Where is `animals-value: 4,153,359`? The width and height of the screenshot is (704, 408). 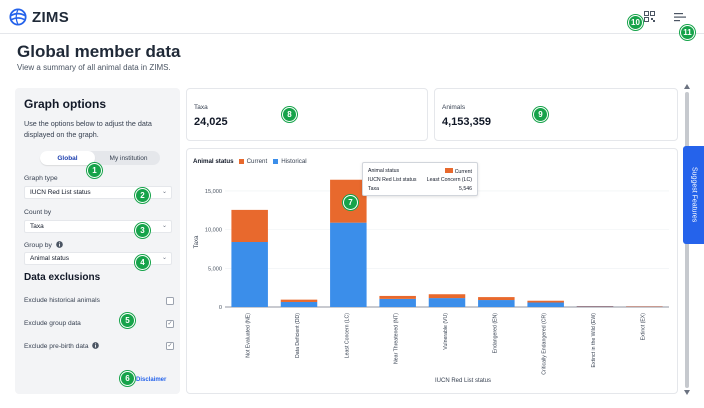
animals-value: 4,153,359 is located at coordinates (466, 122).